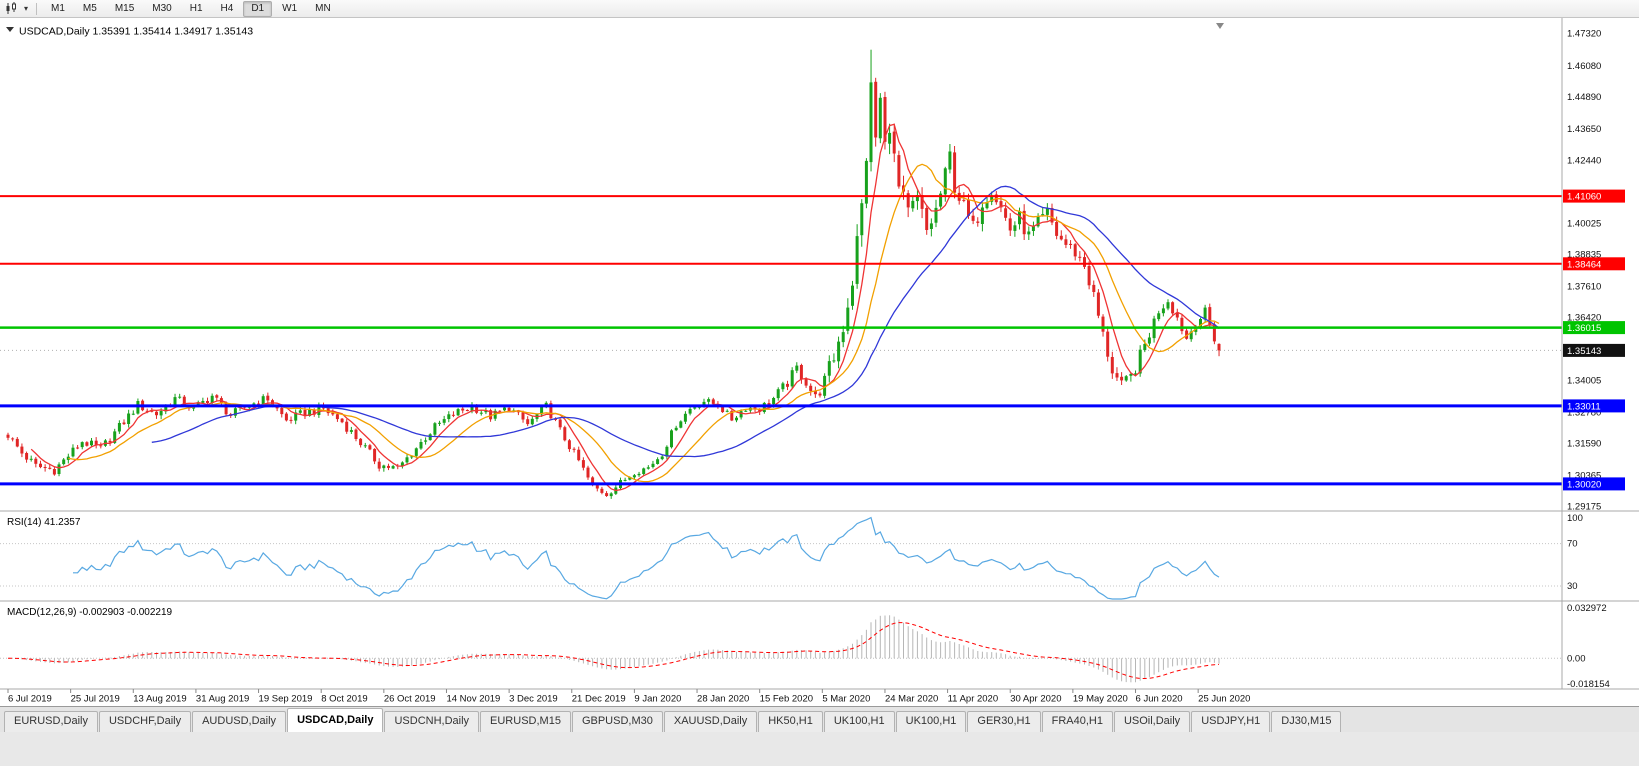 The image size is (1639, 766). Describe the element at coordinates (286, 699) in the screenshot. I see `svg-text: 19 Sep 2019` at that location.